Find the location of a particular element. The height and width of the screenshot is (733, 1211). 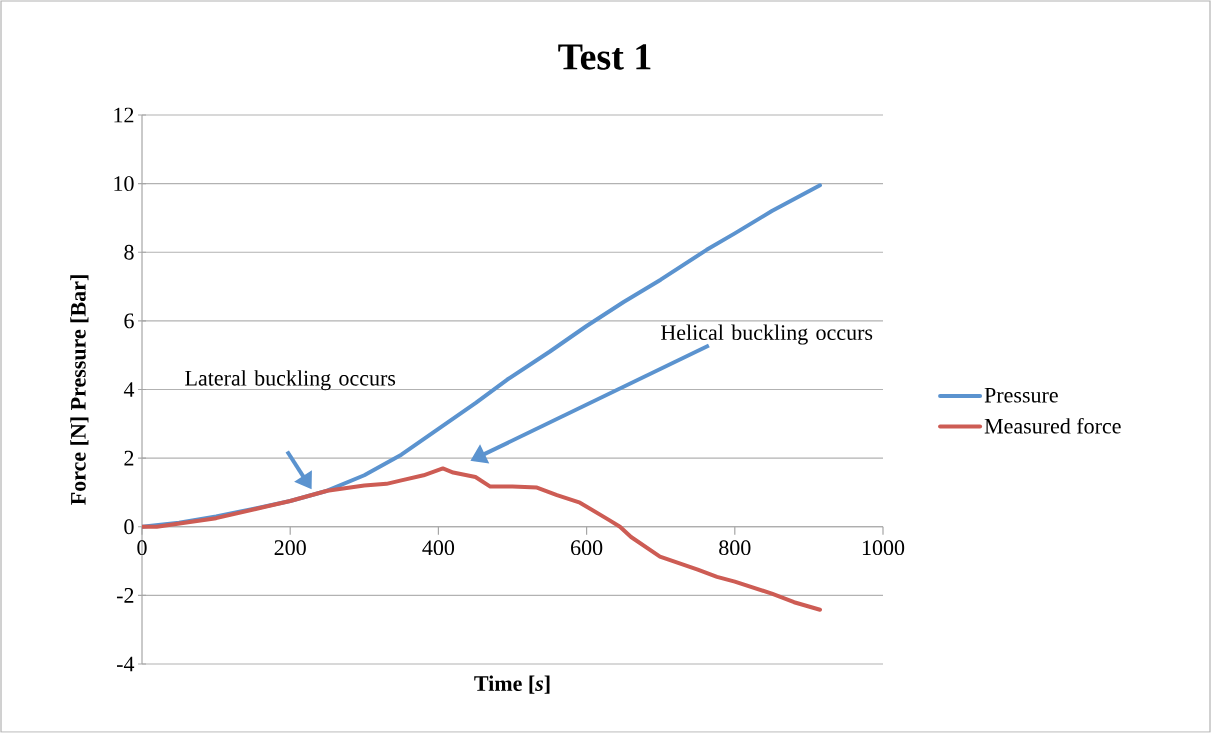

x-tick-label: 400 is located at coordinates (438, 548).